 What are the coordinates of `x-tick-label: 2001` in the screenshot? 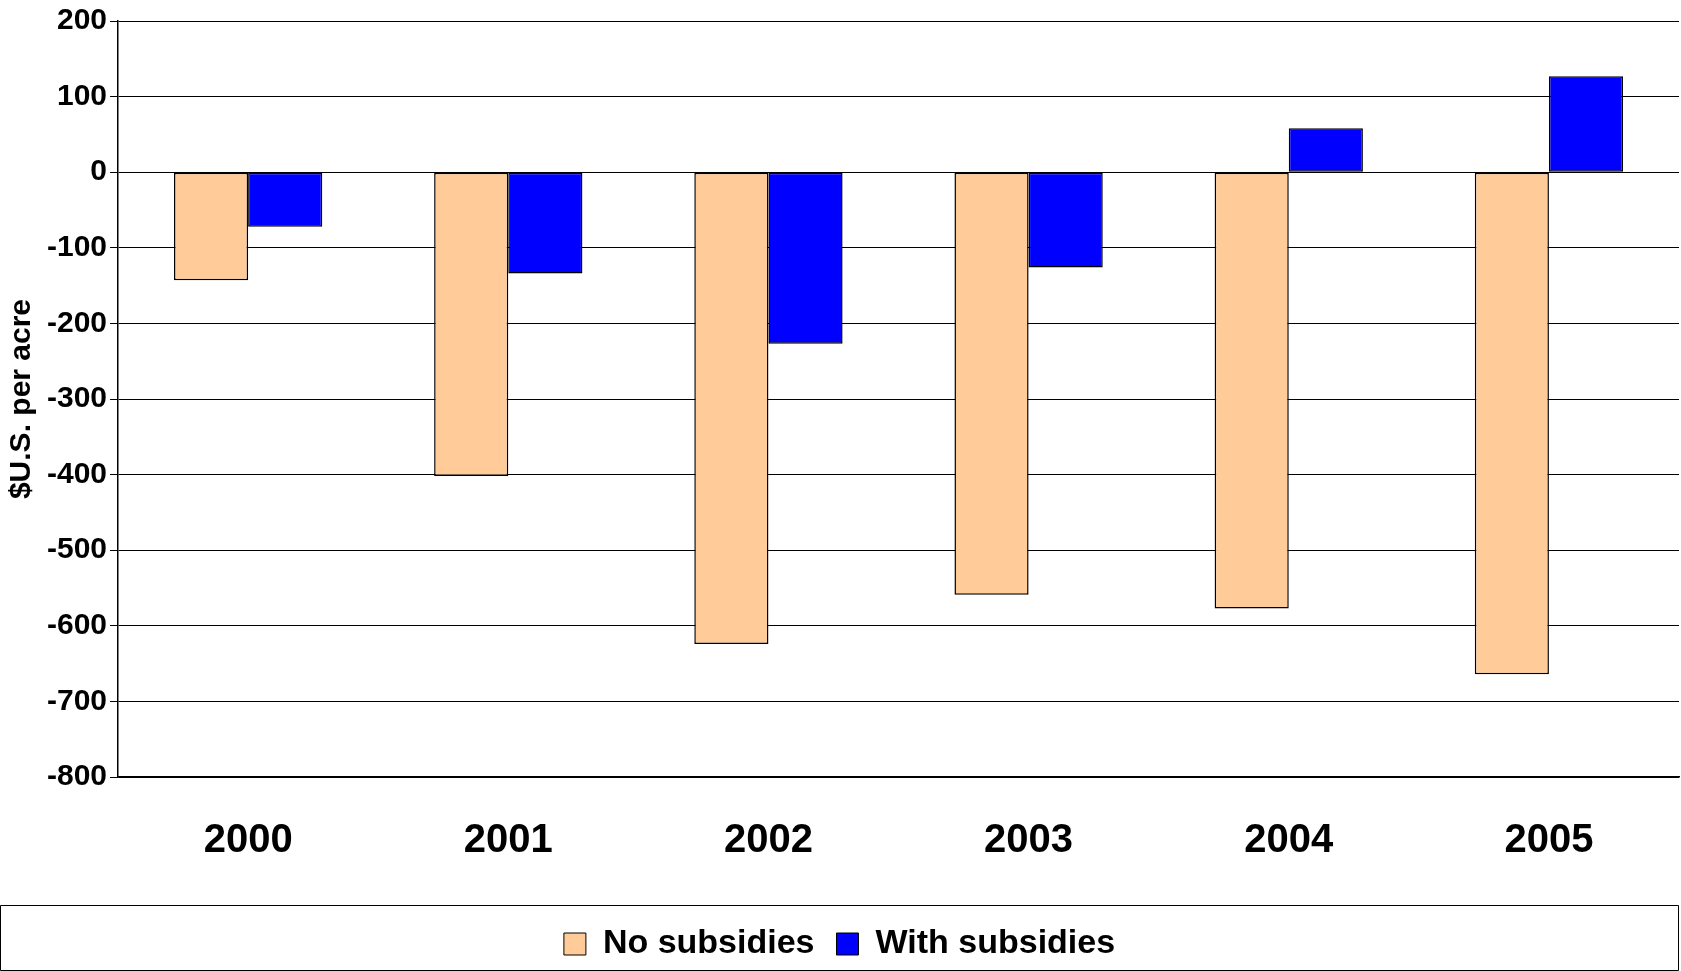 It's located at (508, 838).